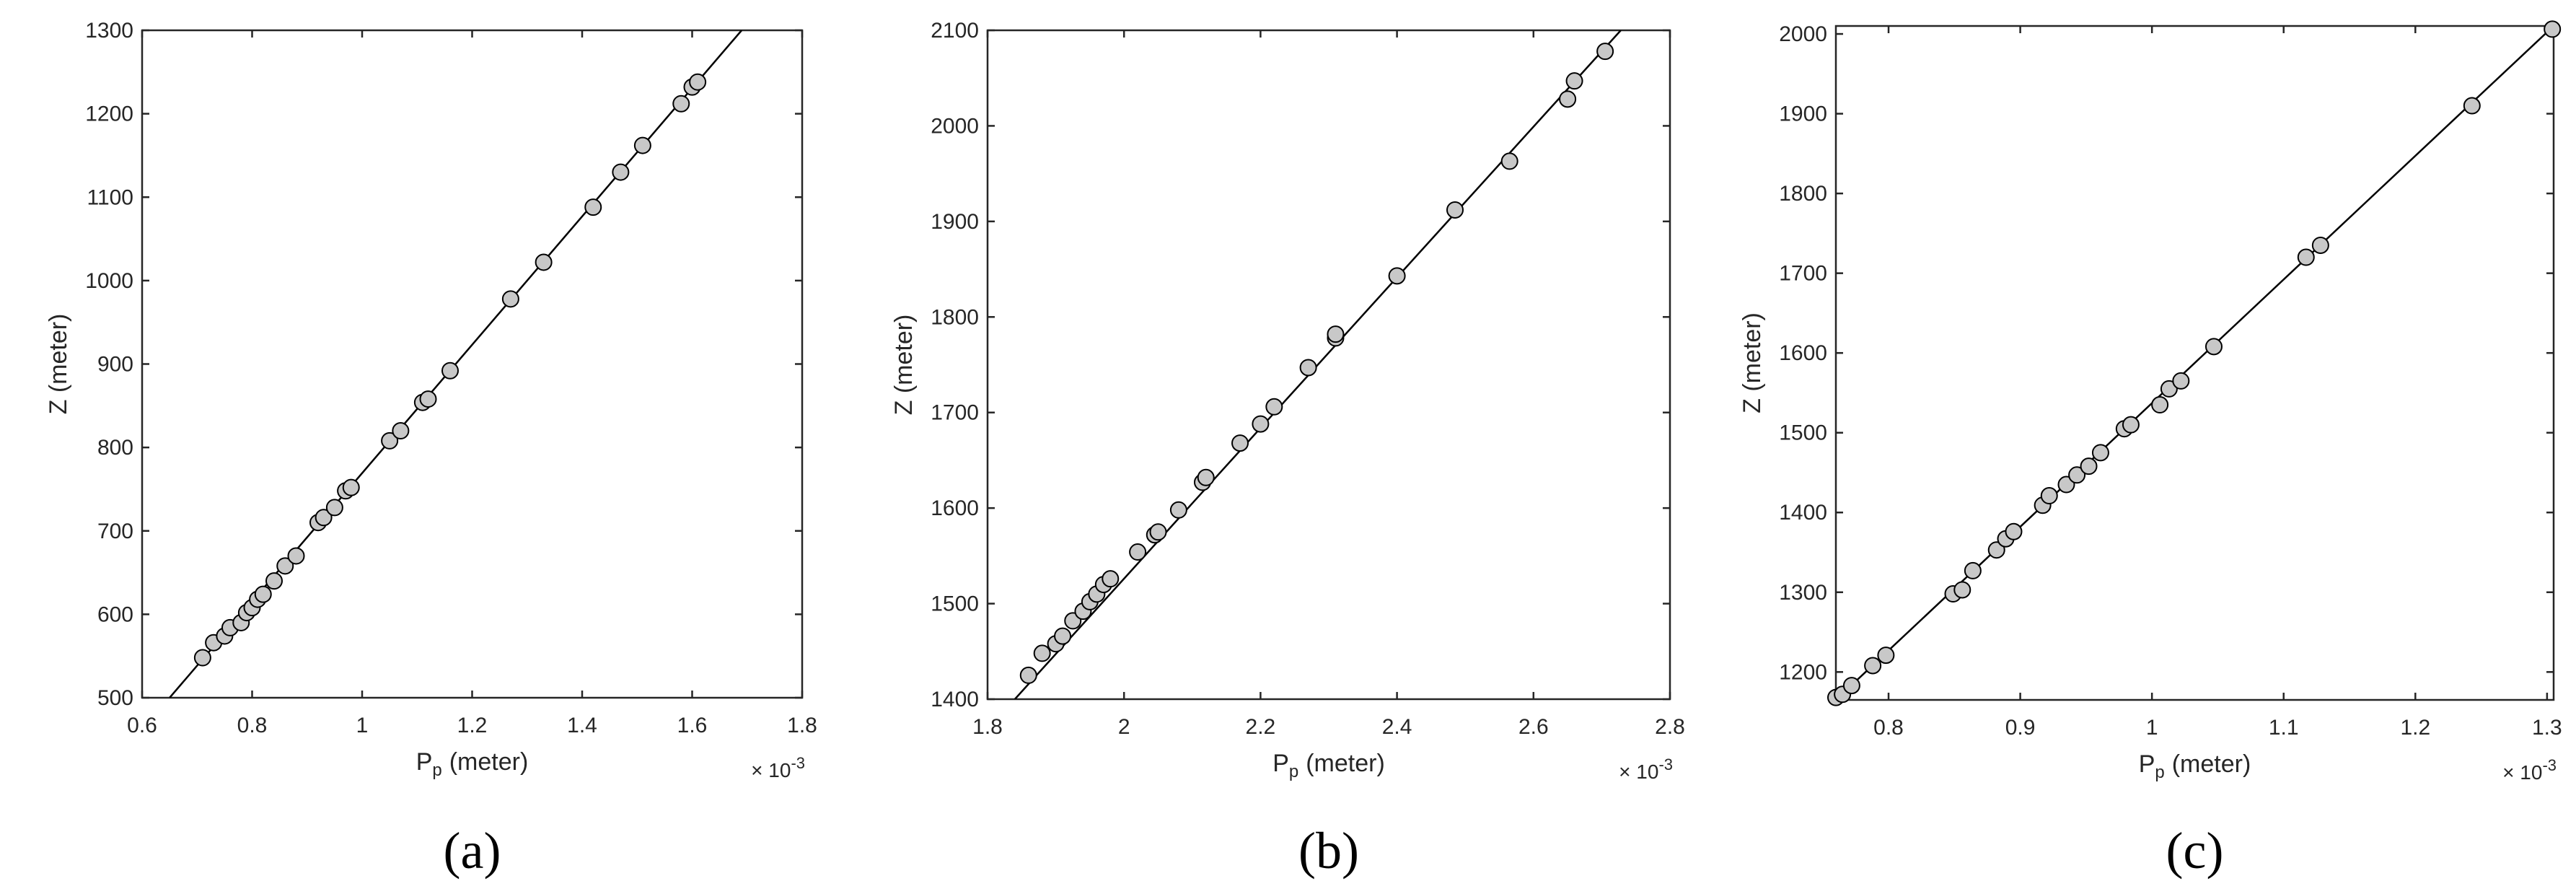  Describe the element at coordinates (142, 725) in the screenshot. I see `x-tick-label: 0.6` at that location.